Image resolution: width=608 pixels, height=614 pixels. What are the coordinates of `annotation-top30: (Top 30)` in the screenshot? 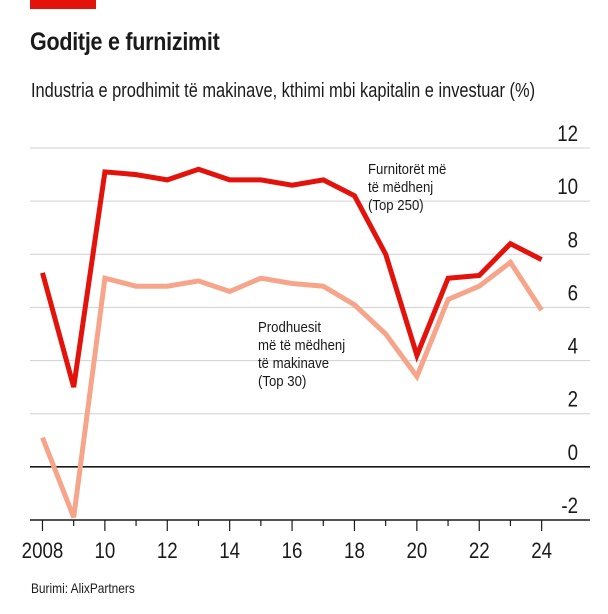 It's located at (282, 380).